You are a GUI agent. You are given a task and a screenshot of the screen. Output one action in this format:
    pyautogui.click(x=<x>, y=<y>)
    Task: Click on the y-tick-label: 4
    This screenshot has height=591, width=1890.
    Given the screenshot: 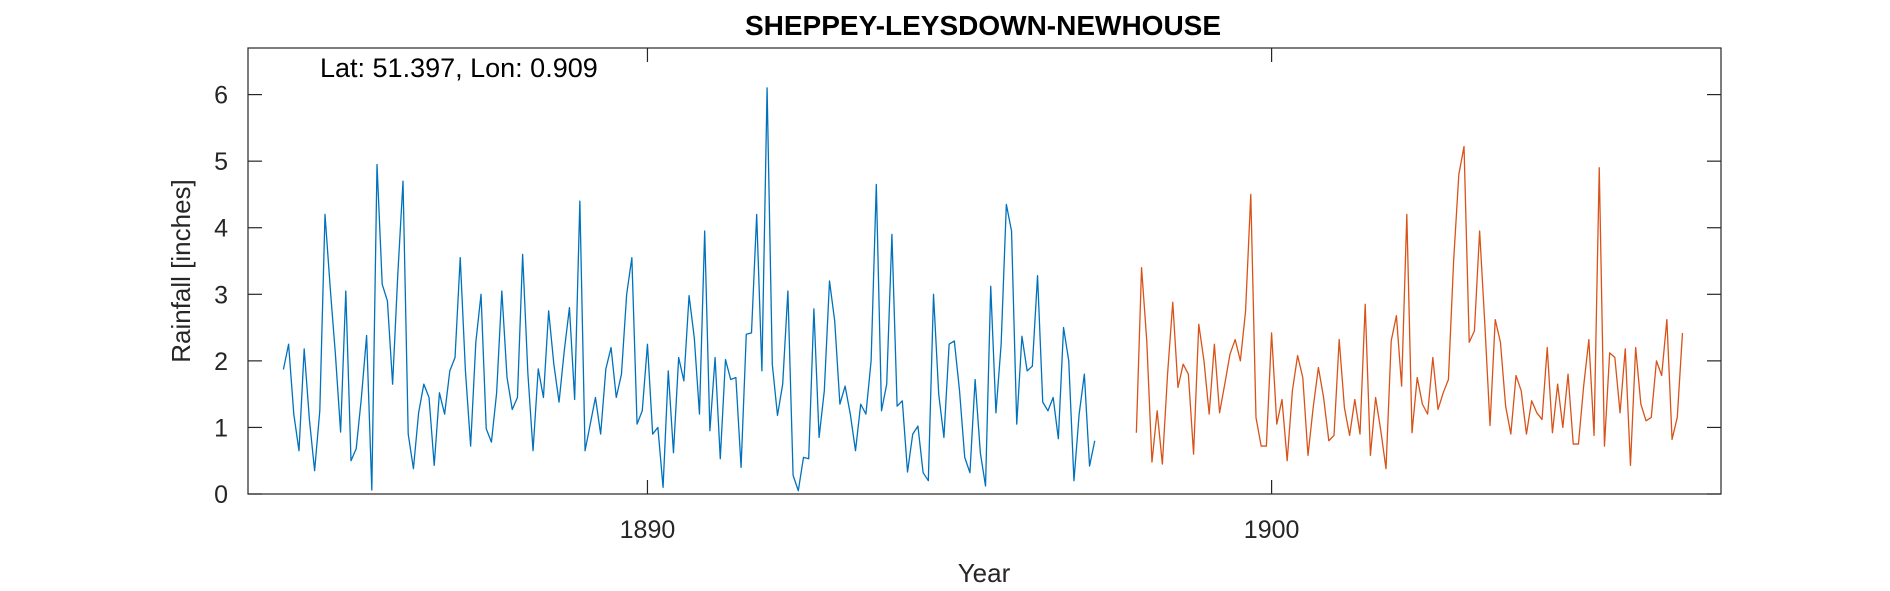 What is the action you would take?
    pyautogui.click(x=221, y=229)
    